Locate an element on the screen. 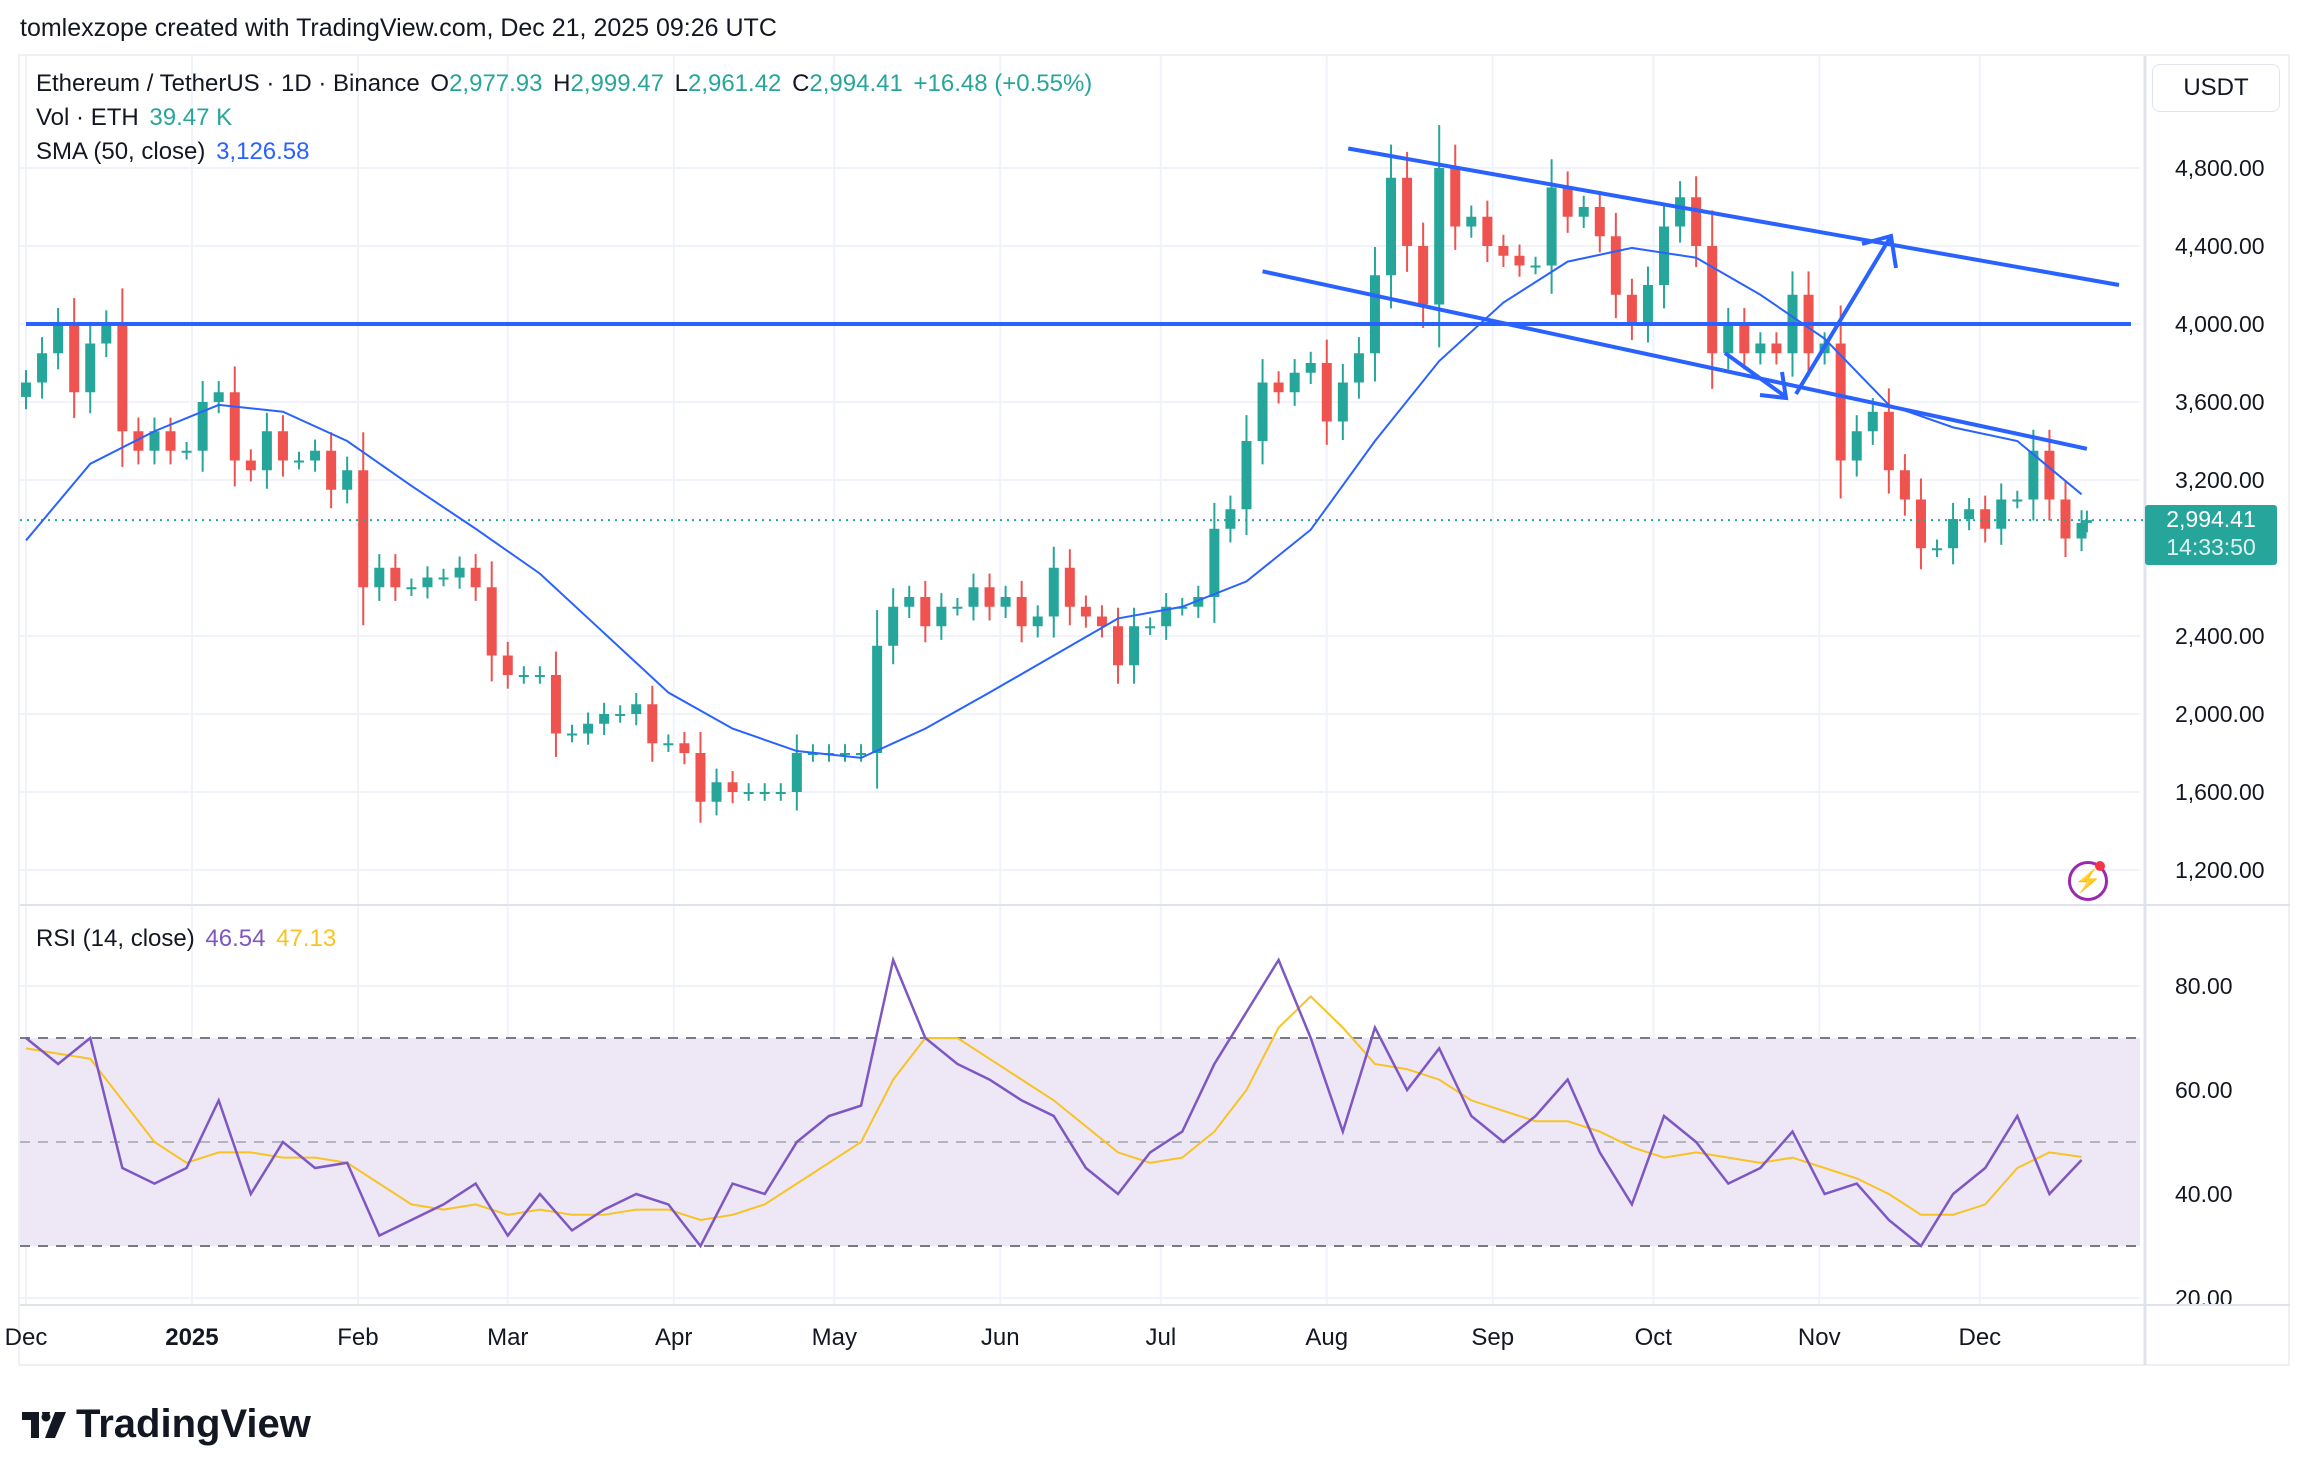 Image resolution: width=2308 pixels, height=1484 pixels. price-tick-label: 2,400.00 is located at coordinates (2220, 636).